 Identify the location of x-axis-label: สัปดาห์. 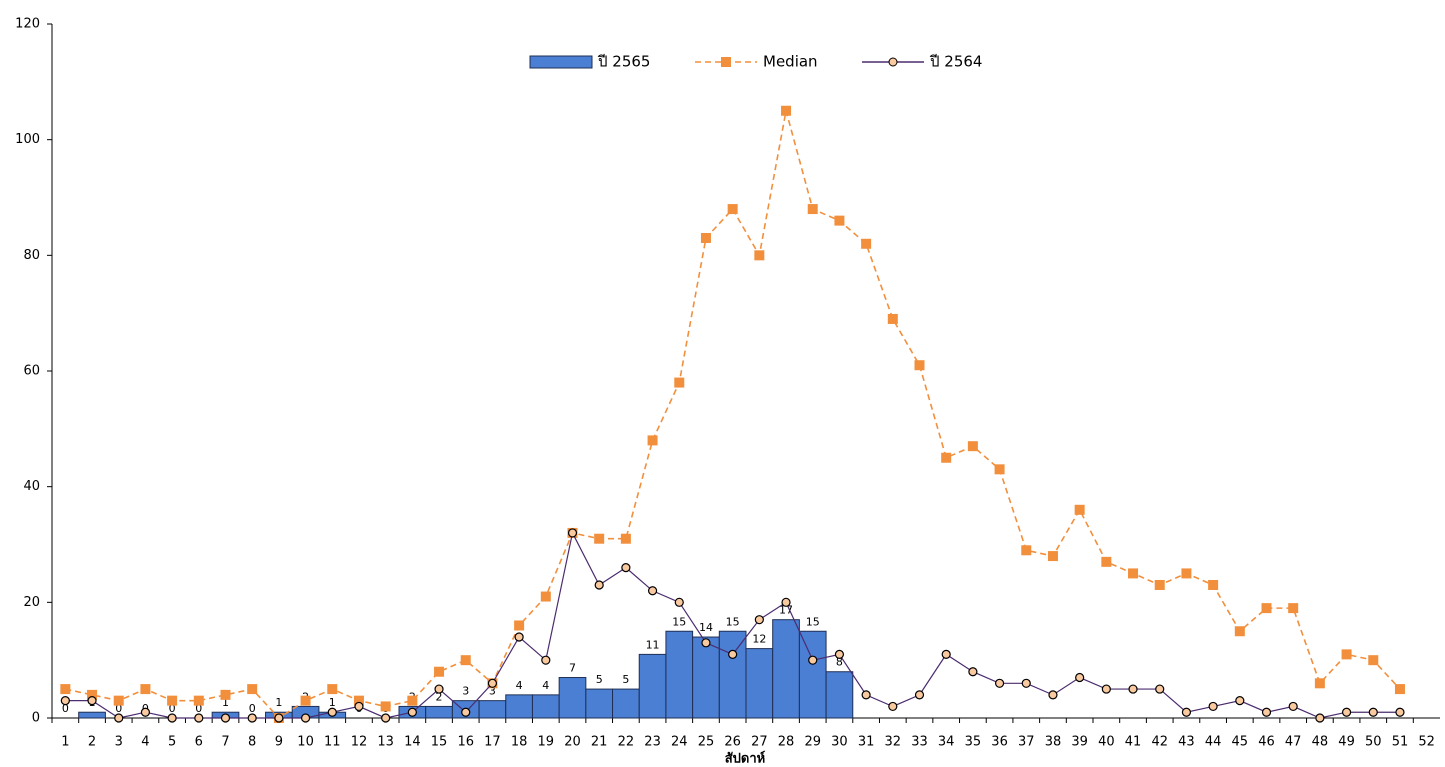
(745, 759).